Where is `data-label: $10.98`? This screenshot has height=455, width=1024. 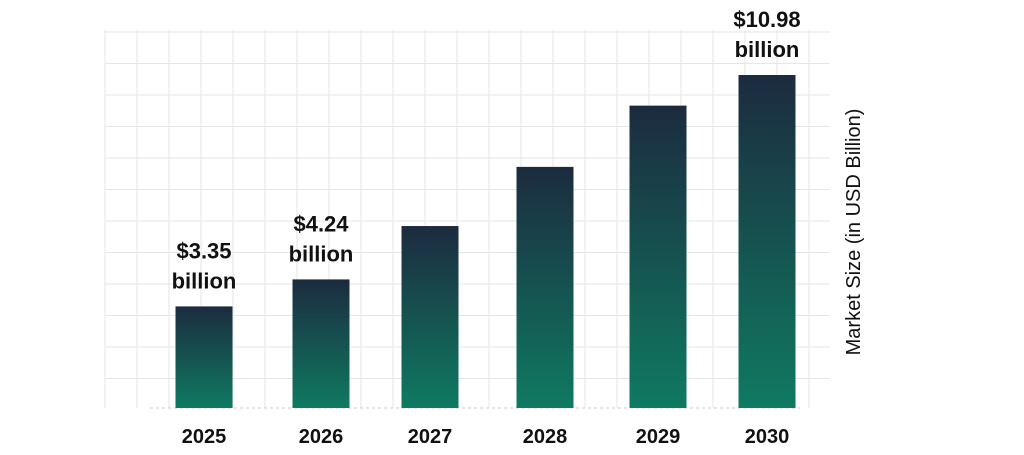
data-label: $10.98 is located at coordinates (766, 19).